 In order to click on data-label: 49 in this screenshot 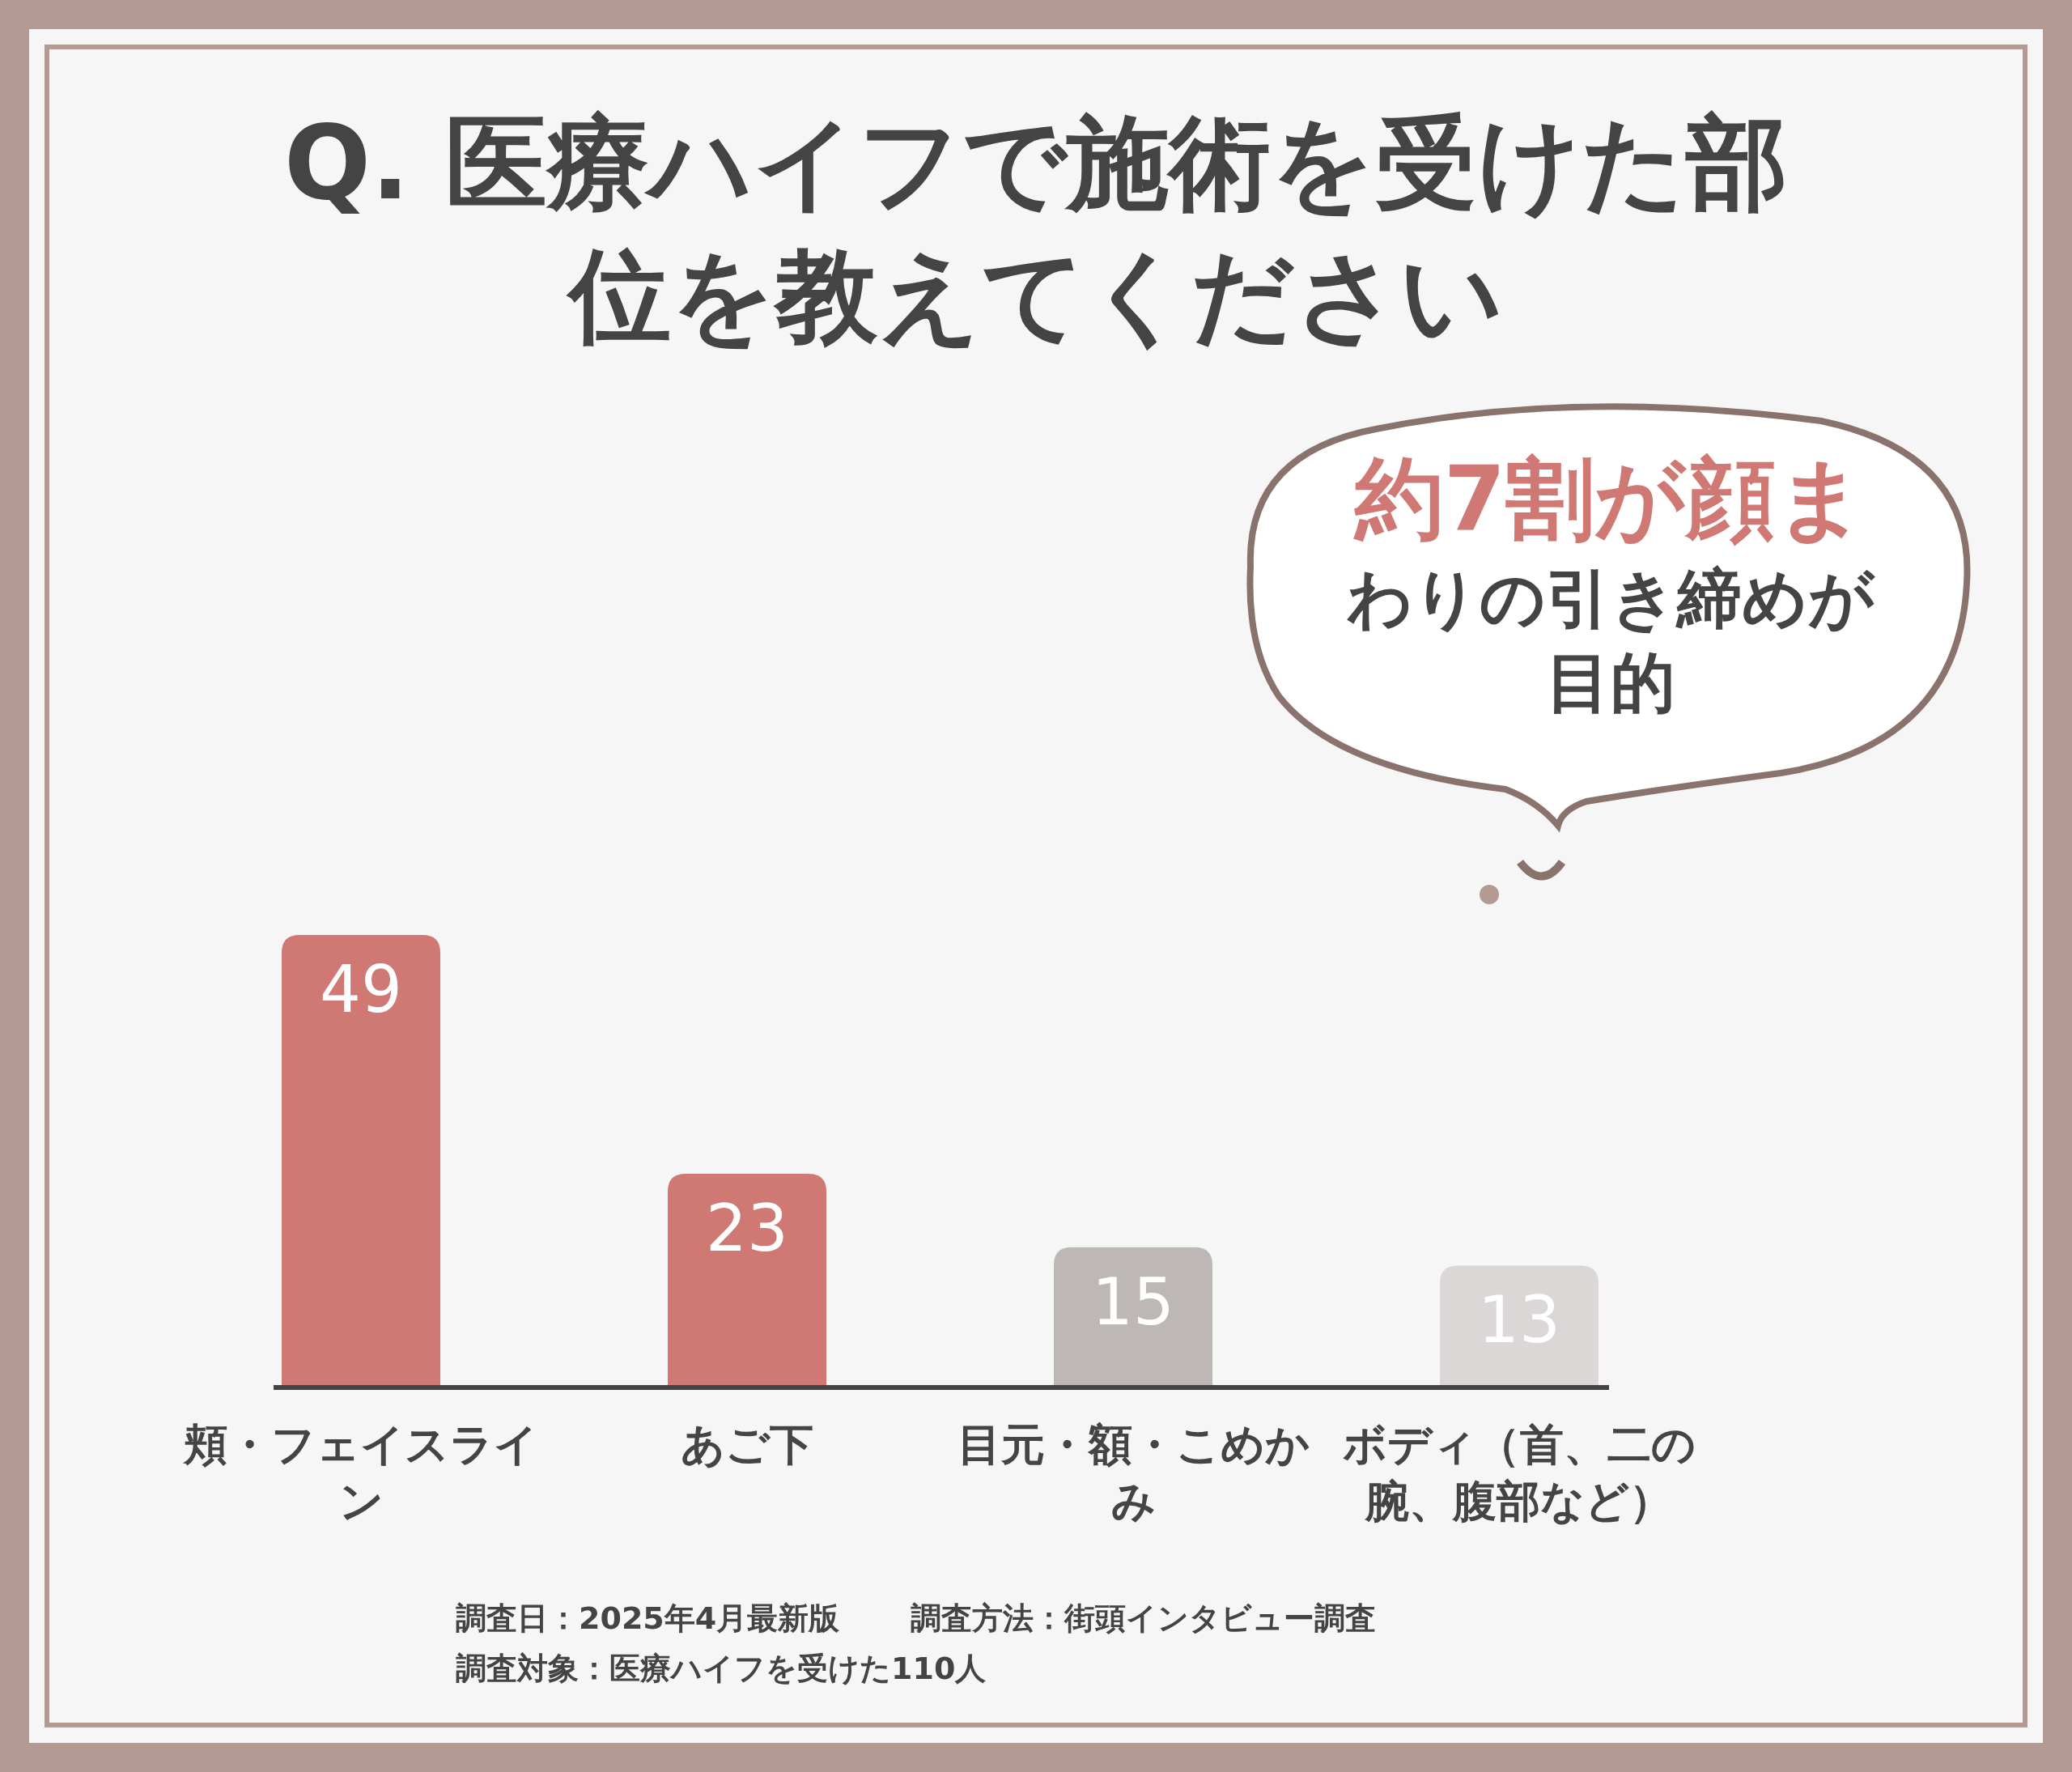, I will do `click(361, 990)`.